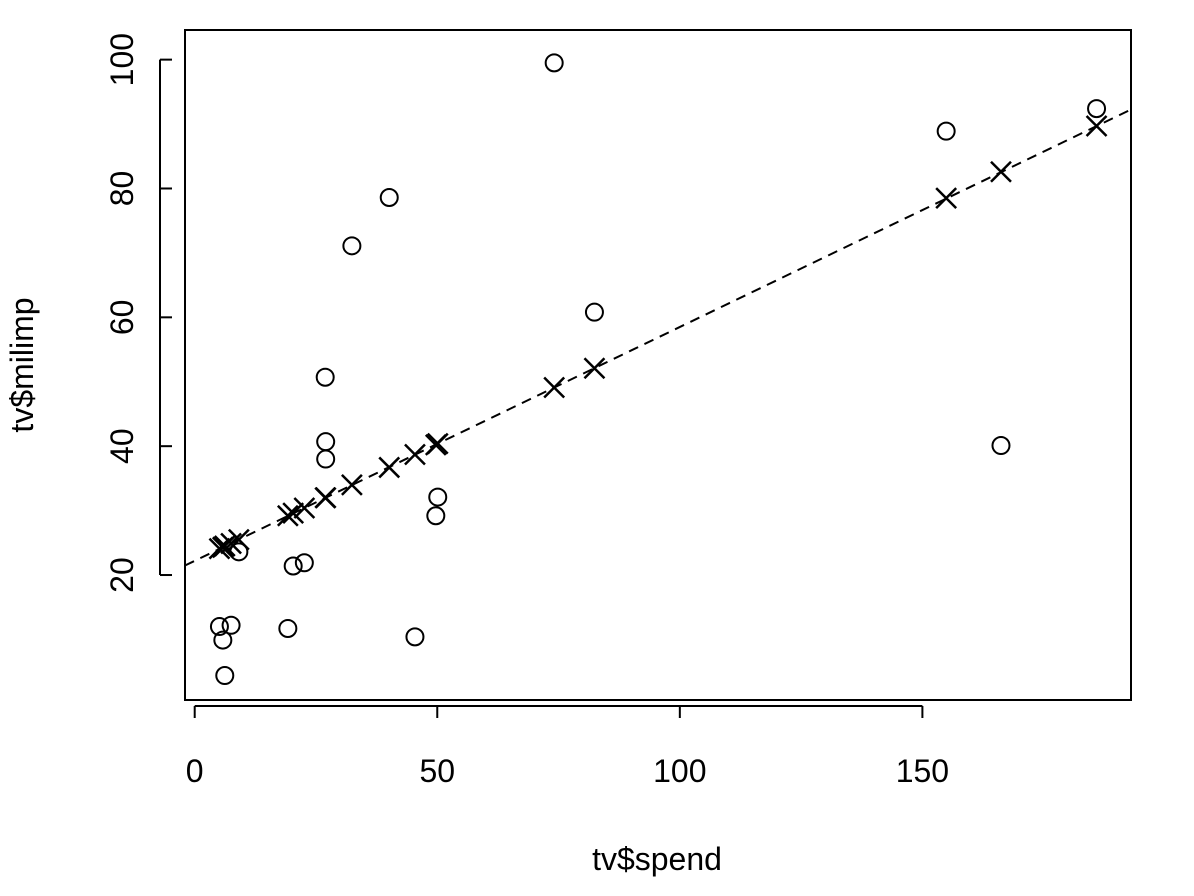 This screenshot has height=896, width=1194. What do you see at coordinates (922, 771) in the screenshot?
I see `x-tick-label: 150` at bounding box center [922, 771].